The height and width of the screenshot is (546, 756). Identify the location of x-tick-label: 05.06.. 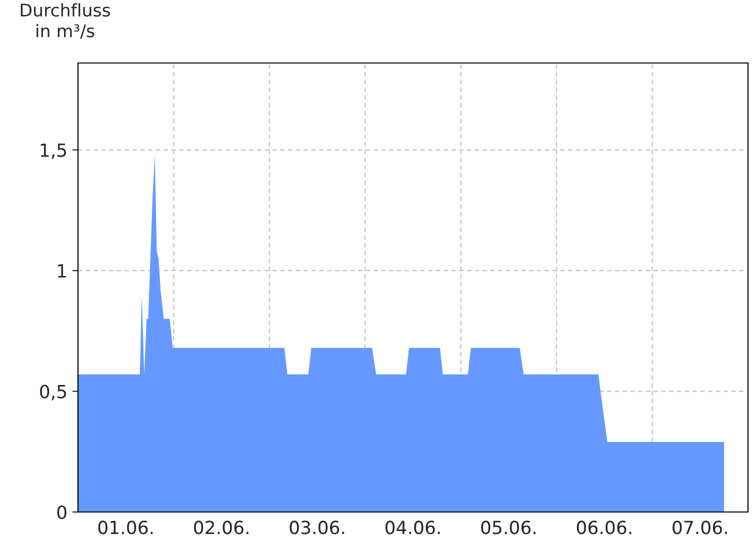
(508, 527).